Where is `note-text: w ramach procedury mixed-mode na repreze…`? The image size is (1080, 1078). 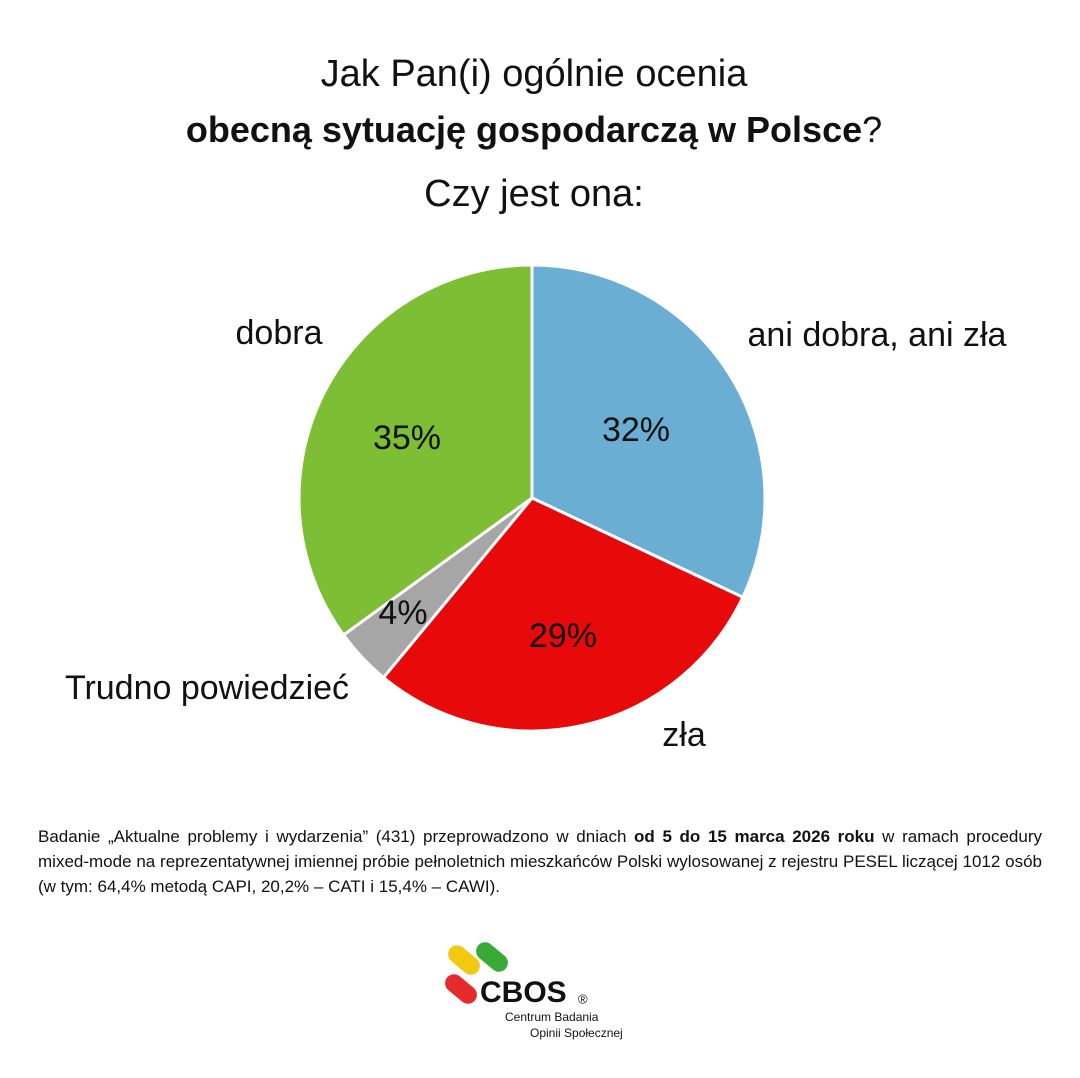
note-text: w ramach procedury mixed-mode na repreze… is located at coordinates (540, 861).